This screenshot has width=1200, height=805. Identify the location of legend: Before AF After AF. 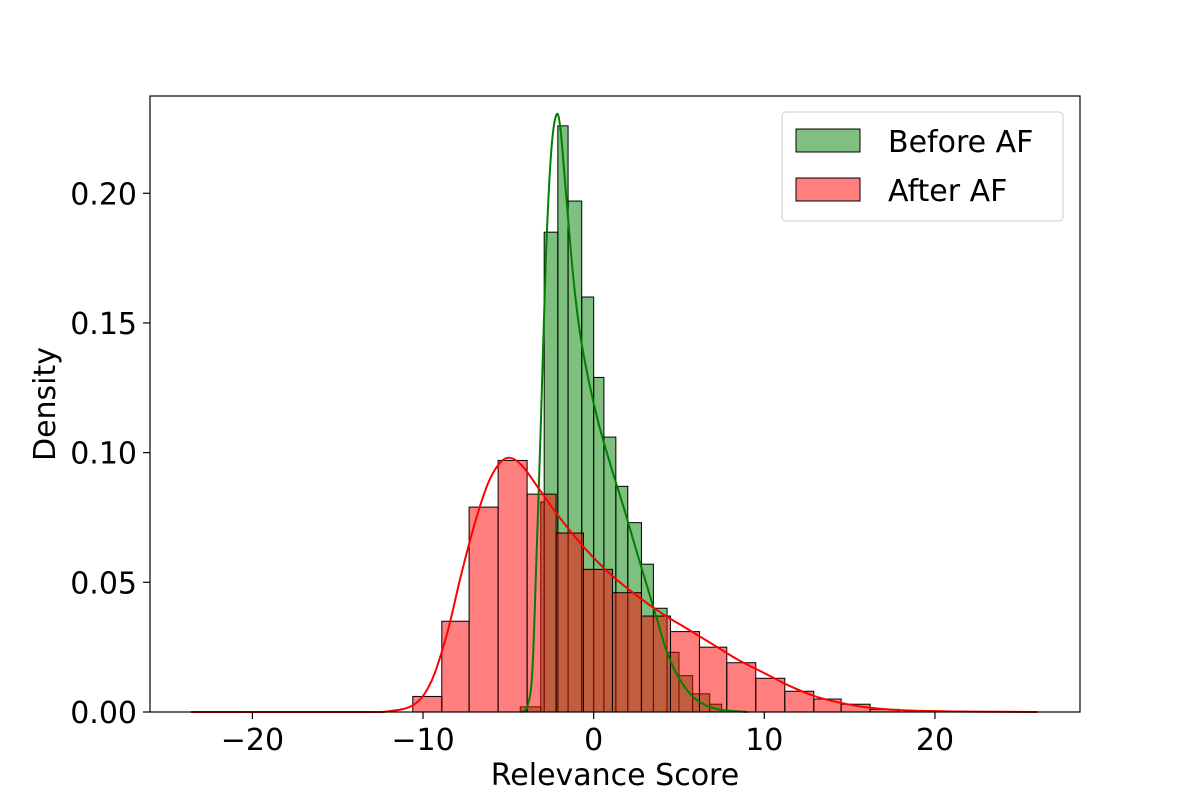
(922, 166).